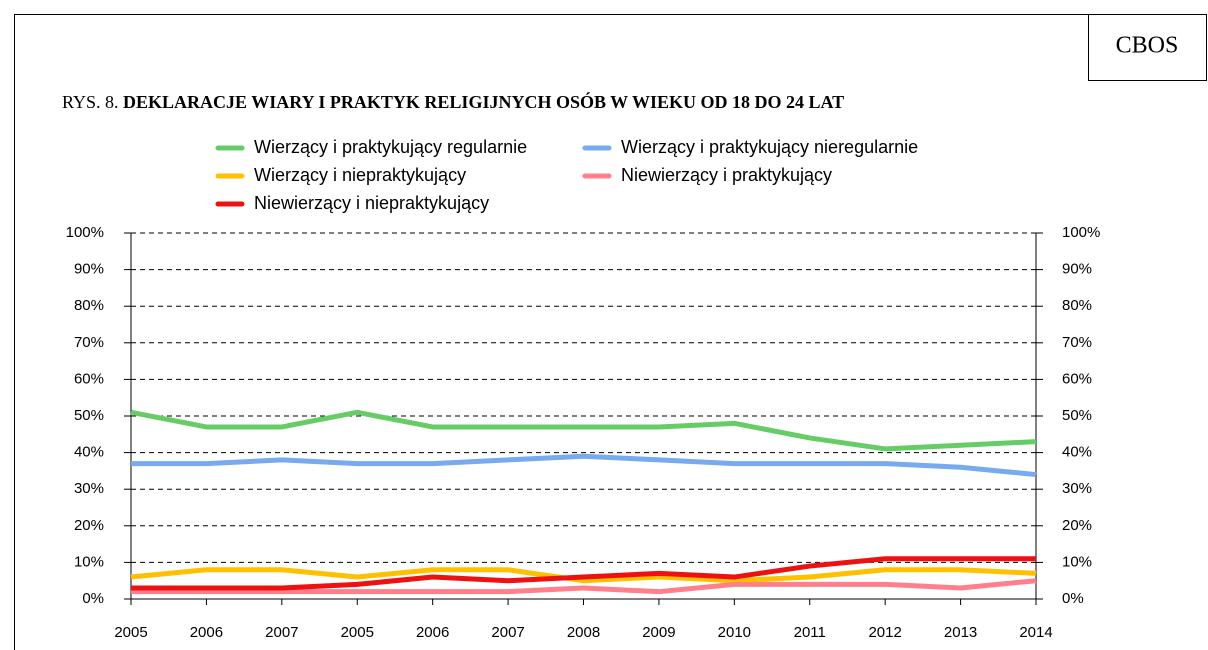  What do you see at coordinates (1077, 269) in the screenshot?
I see `y2-tick-label: 90%` at bounding box center [1077, 269].